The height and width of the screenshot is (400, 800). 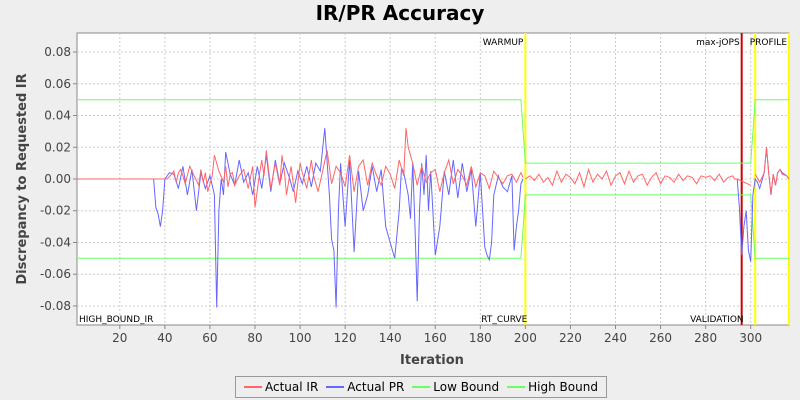 What do you see at coordinates (116, 320) in the screenshot?
I see `corner-label: HIGH_BOUND_IR` at bounding box center [116, 320].